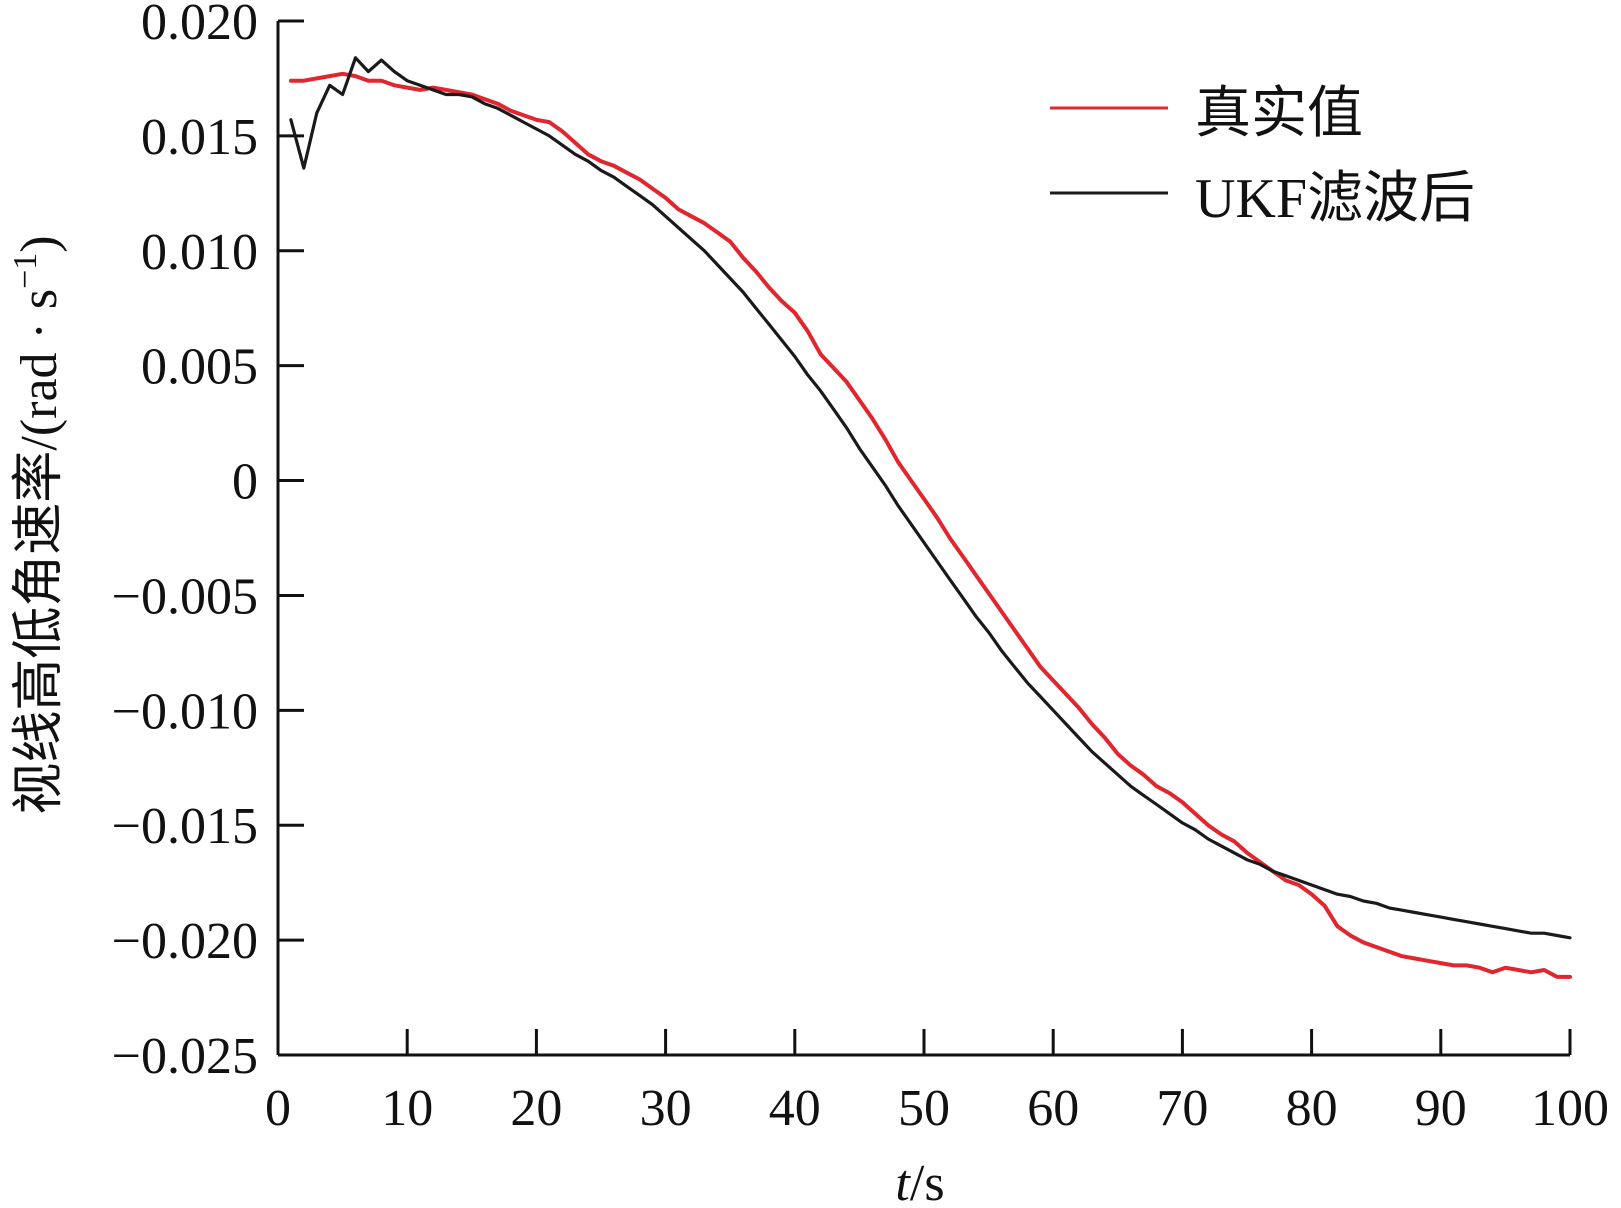  What do you see at coordinates (927, 1181) in the screenshot?
I see `x-axis-title-unit: /s` at bounding box center [927, 1181].